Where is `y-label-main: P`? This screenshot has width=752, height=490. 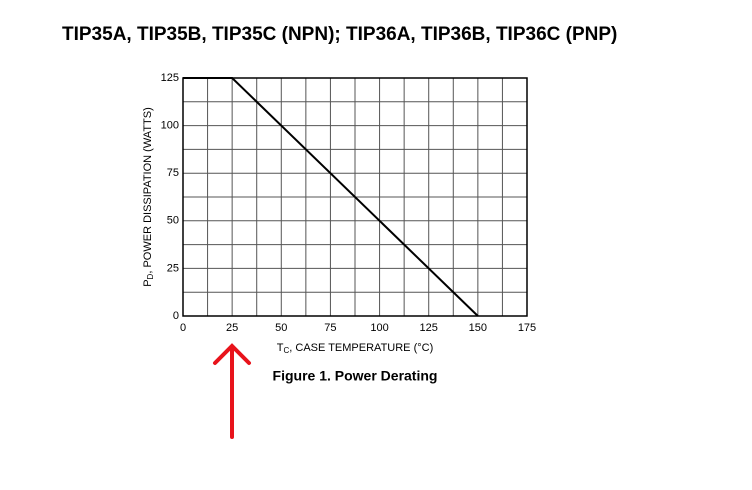 y-label-main: P is located at coordinates (148, 282).